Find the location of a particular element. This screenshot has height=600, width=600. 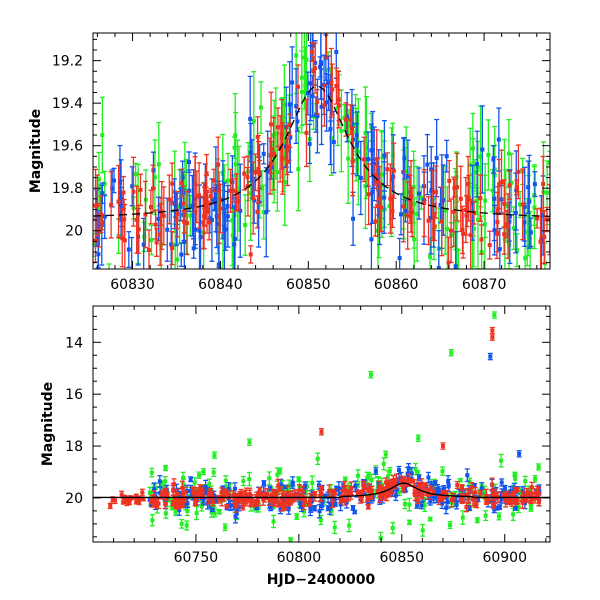

x-tick-label: 60840 is located at coordinates (220, 285).